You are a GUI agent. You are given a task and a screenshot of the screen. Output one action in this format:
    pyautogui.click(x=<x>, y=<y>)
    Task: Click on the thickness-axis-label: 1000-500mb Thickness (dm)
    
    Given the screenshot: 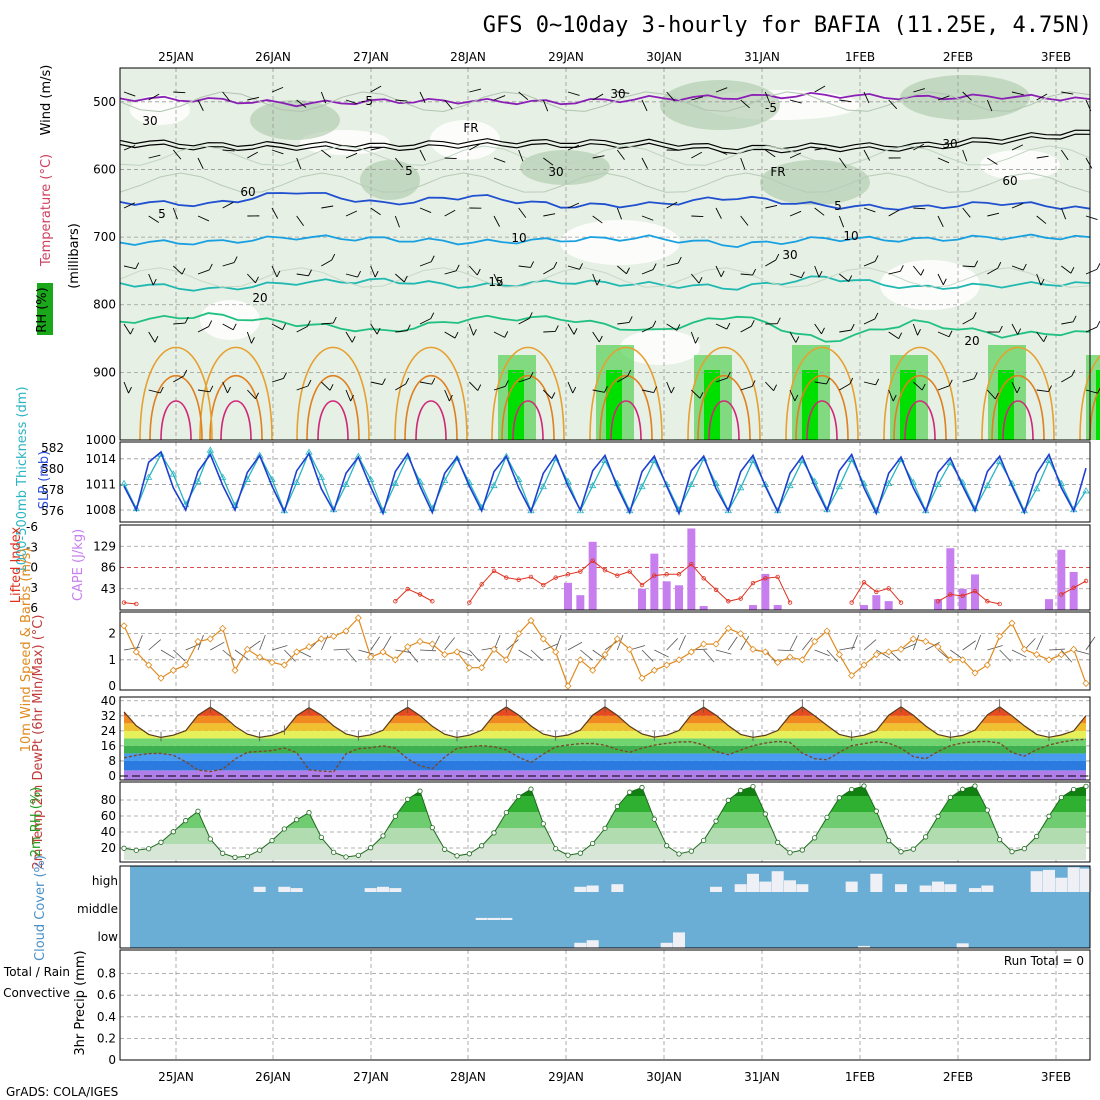 What is the action you would take?
    pyautogui.click(x=22, y=479)
    